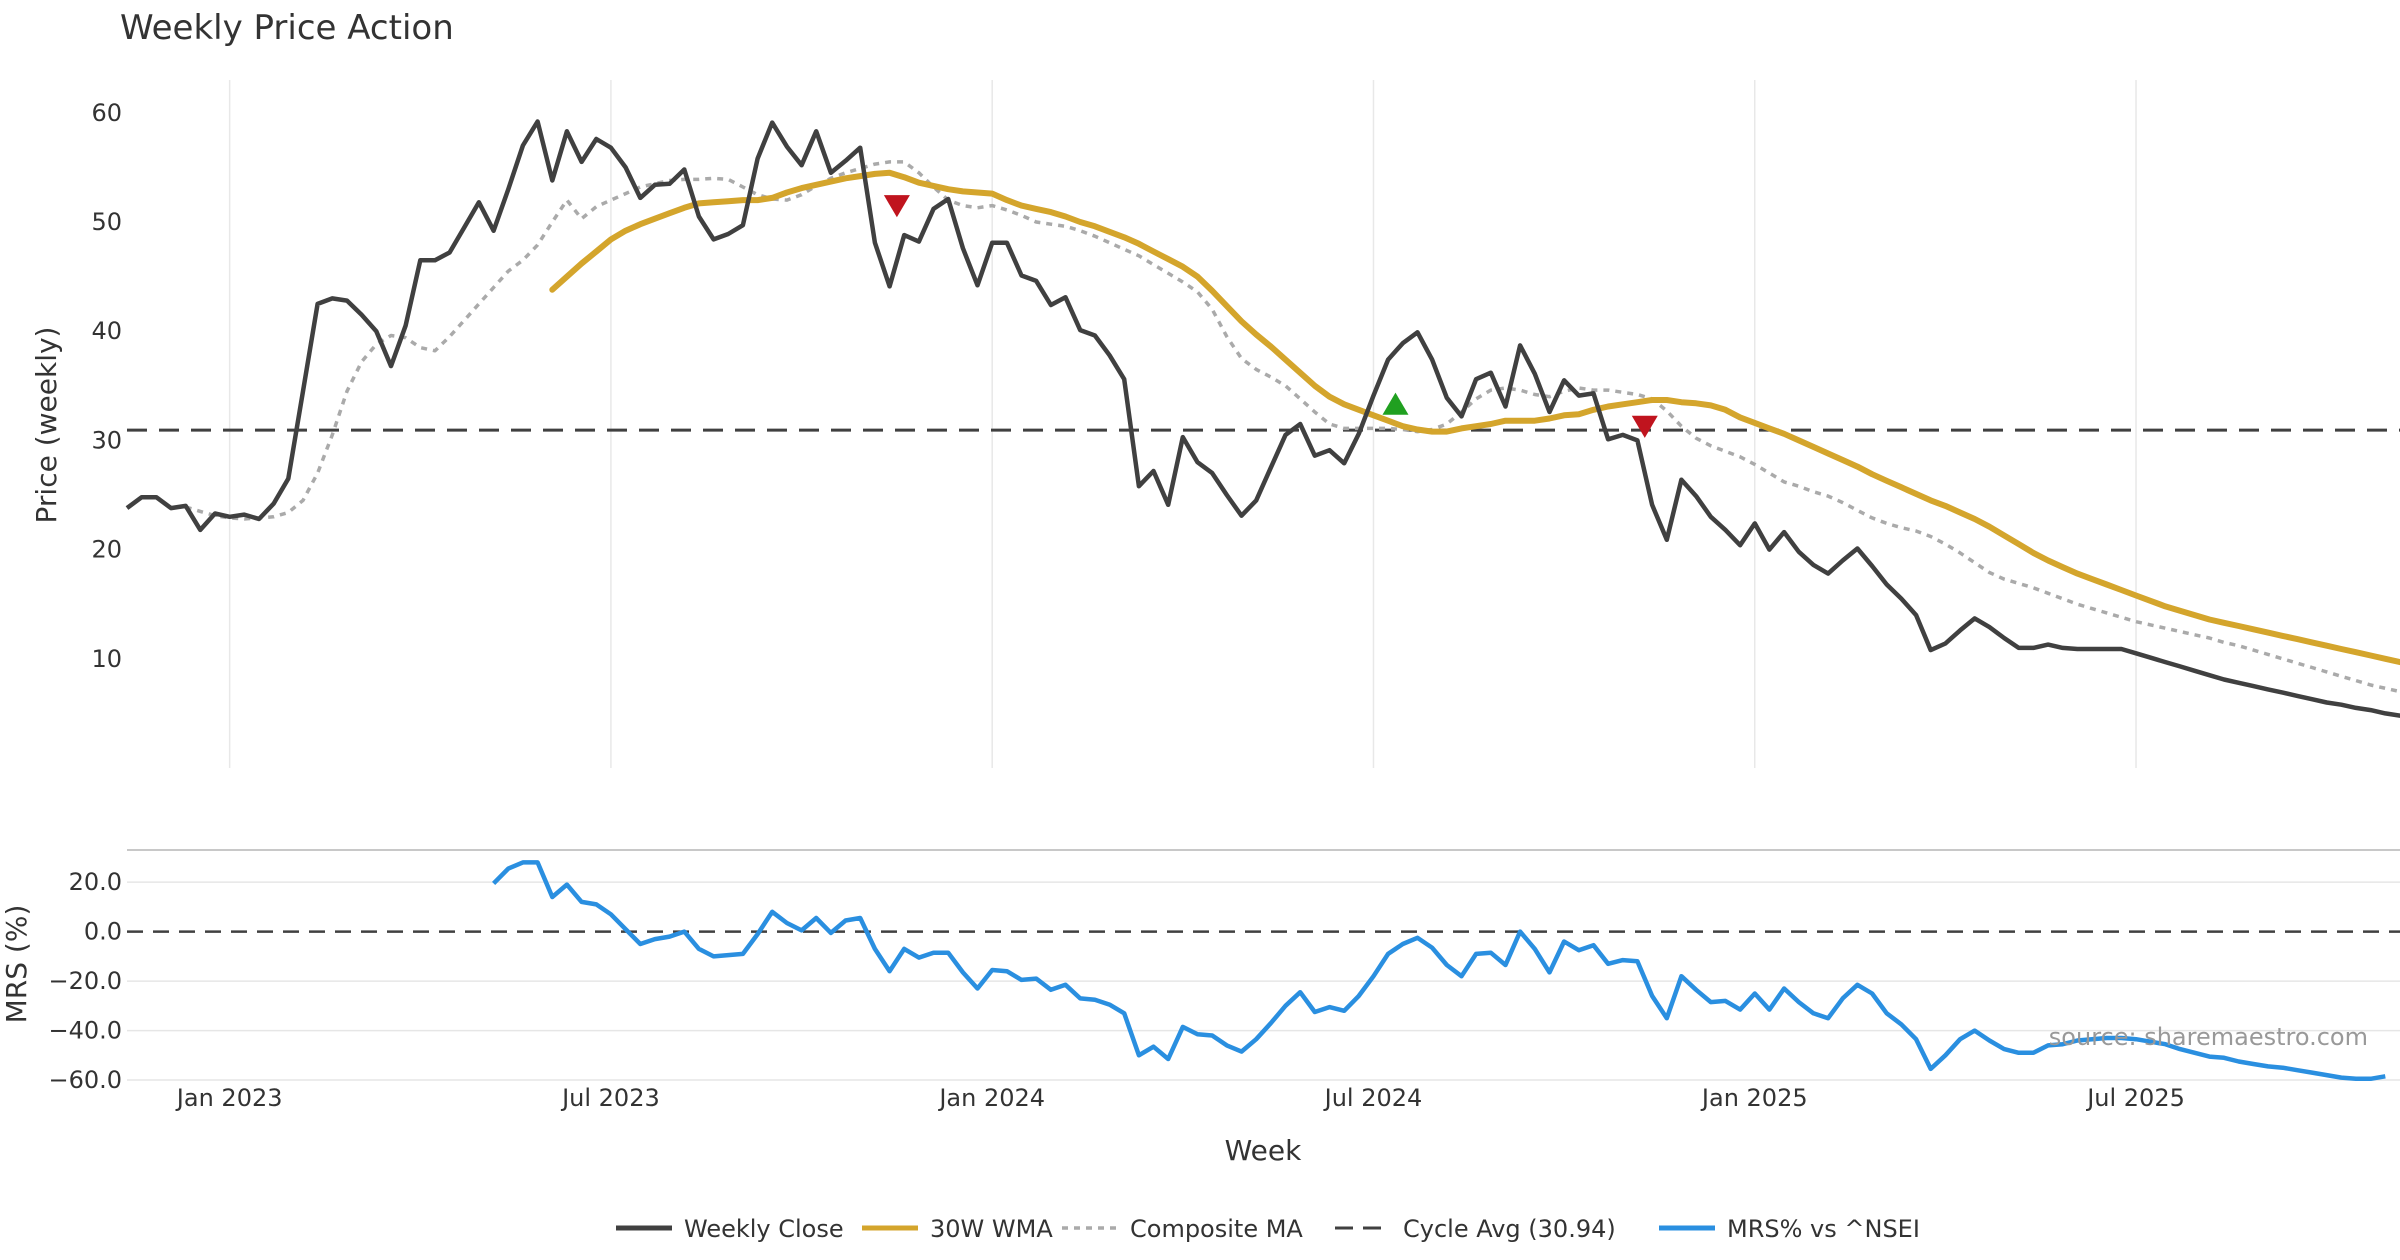  What do you see at coordinates (229, 1098) in the screenshot?
I see `x-tick-label: Jan 2023` at bounding box center [229, 1098].